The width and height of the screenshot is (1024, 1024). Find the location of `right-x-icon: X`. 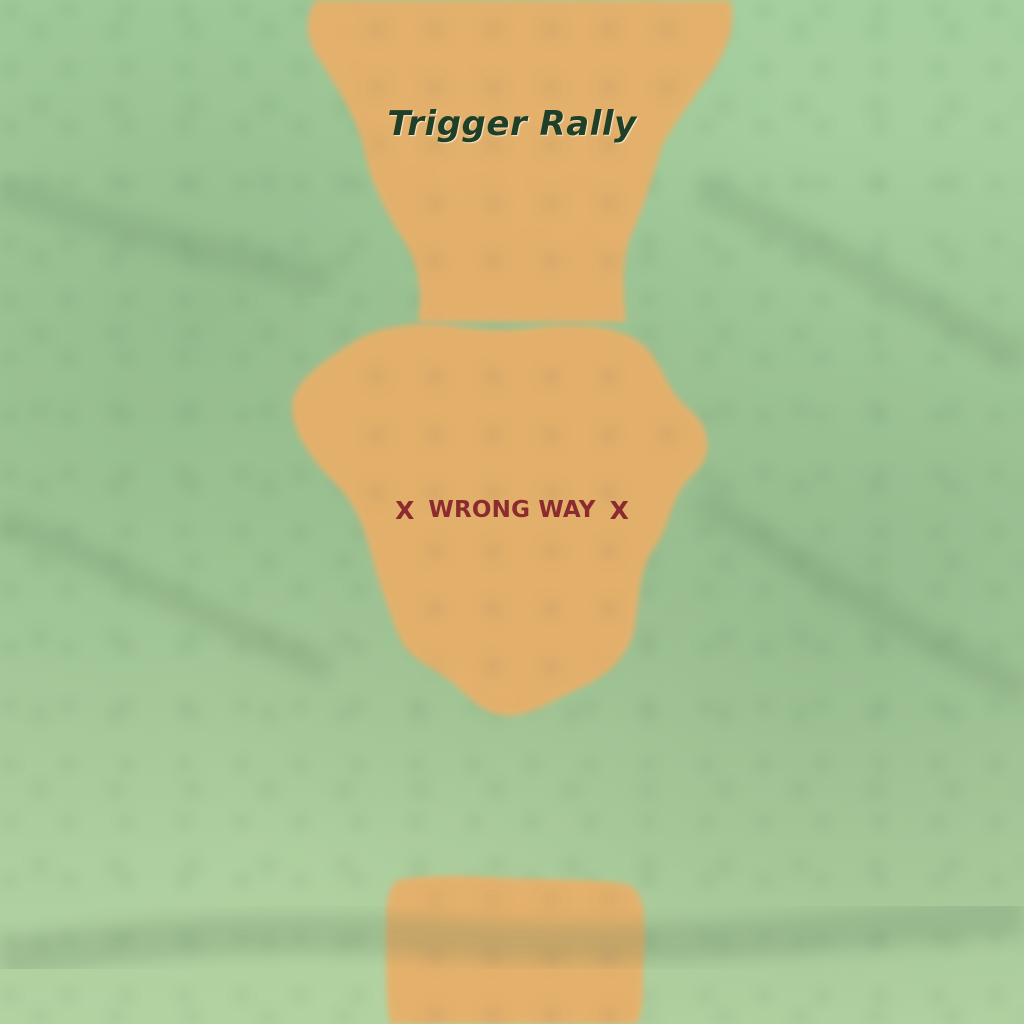

right-x-icon: X is located at coordinates (619, 510).